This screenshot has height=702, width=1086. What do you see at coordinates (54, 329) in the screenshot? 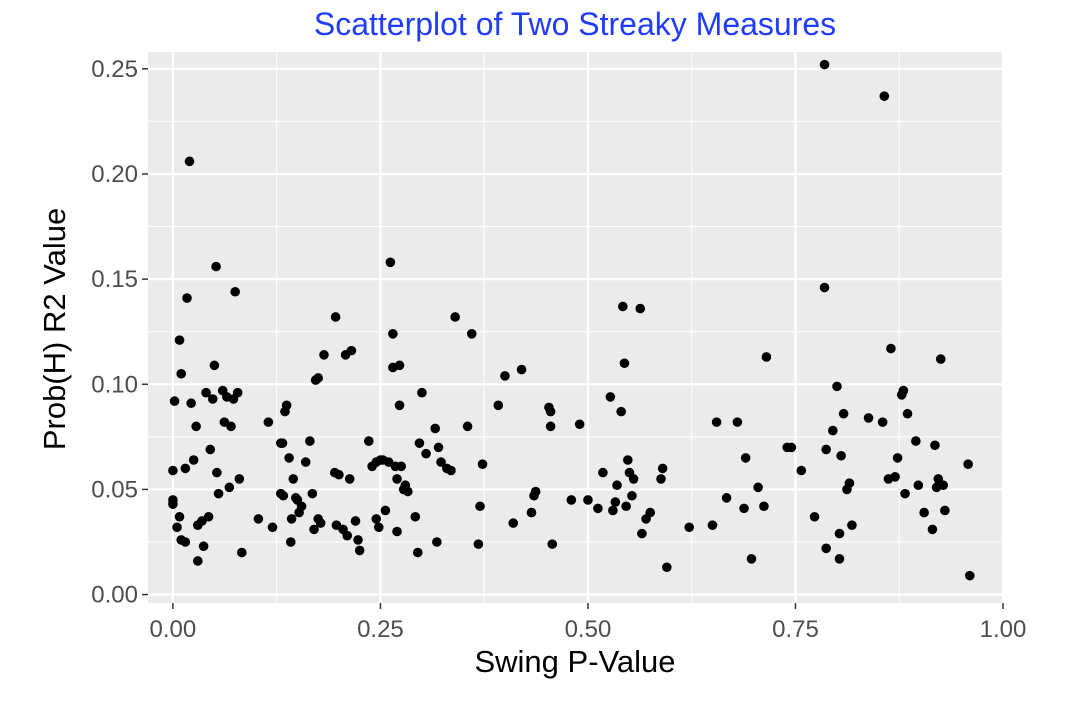
I see `y-axis-title: Prob(H) R2 Value` at bounding box center [54, 329].